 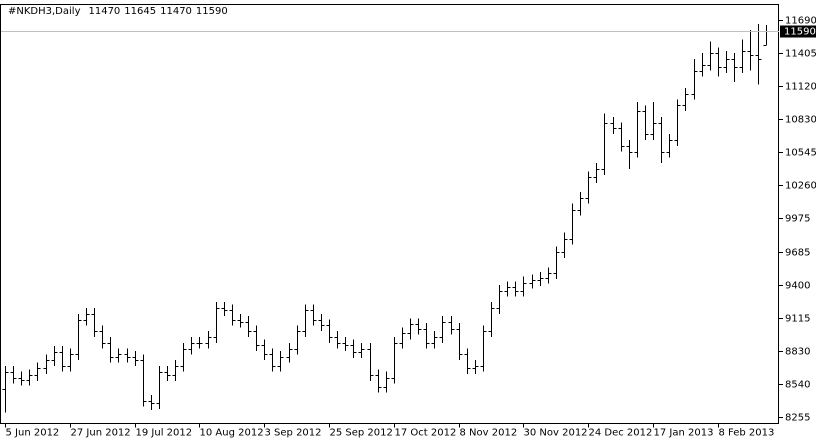 What do you see at coordinates (361, 433) in the screenshot?
I see `x-tick-label: 25 Sep 2012` at bounding box center [361, 433].